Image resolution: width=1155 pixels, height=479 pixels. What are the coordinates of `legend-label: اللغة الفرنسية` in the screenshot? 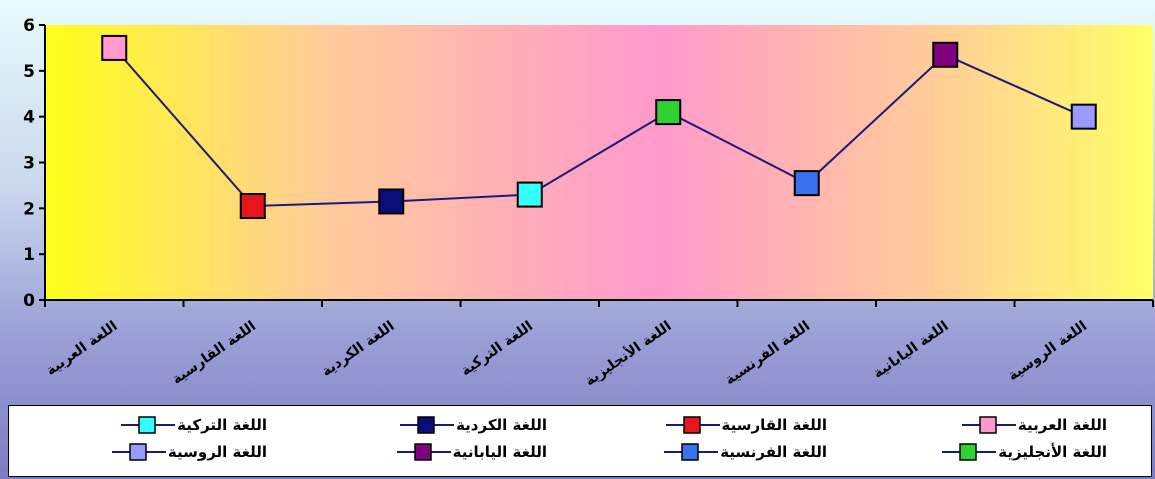 It's located at (773, 452).